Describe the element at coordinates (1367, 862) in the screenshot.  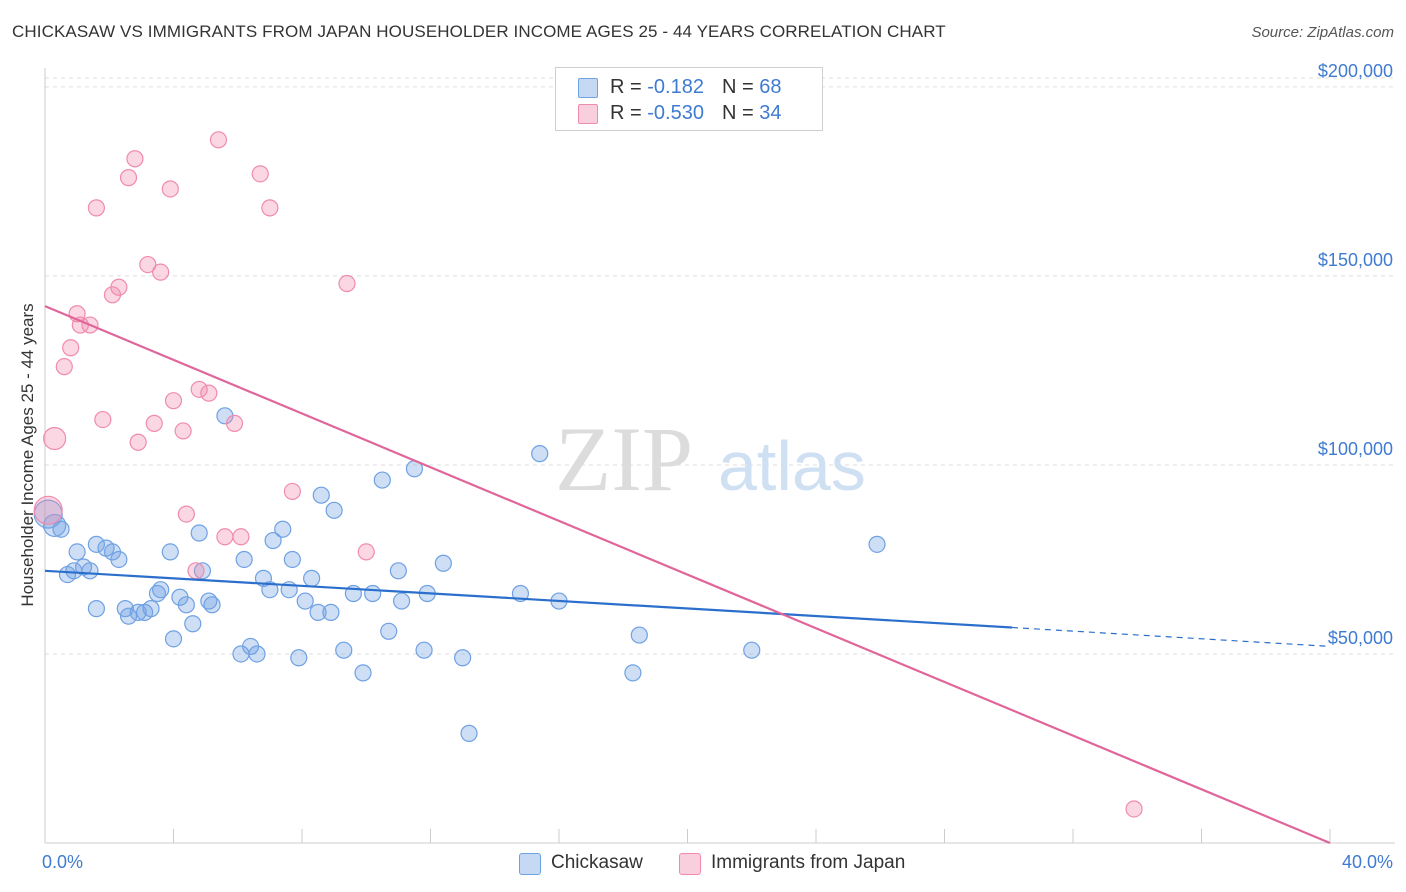
I see `x-tick-label-max: 40.0%` at that location.